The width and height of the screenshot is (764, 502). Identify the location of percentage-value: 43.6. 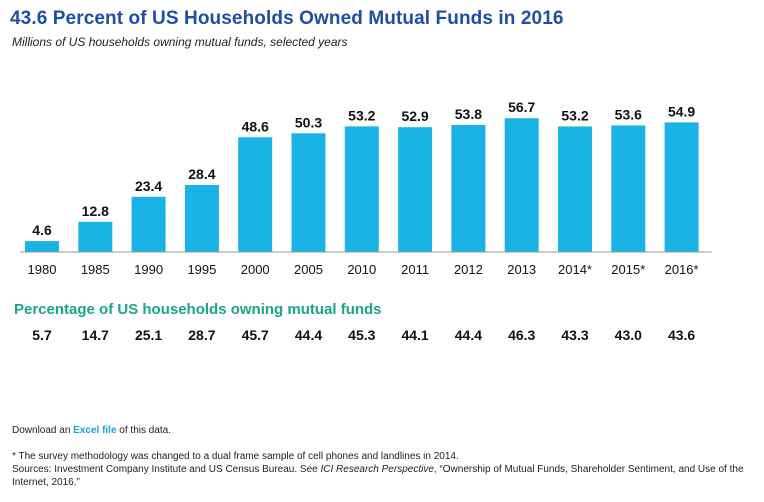
(681, 335).